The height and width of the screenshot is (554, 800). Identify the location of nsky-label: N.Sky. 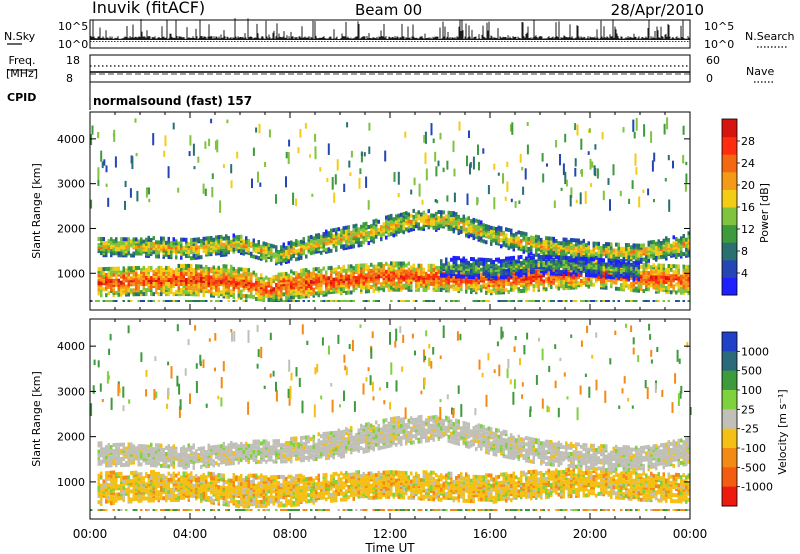
(20, 36).